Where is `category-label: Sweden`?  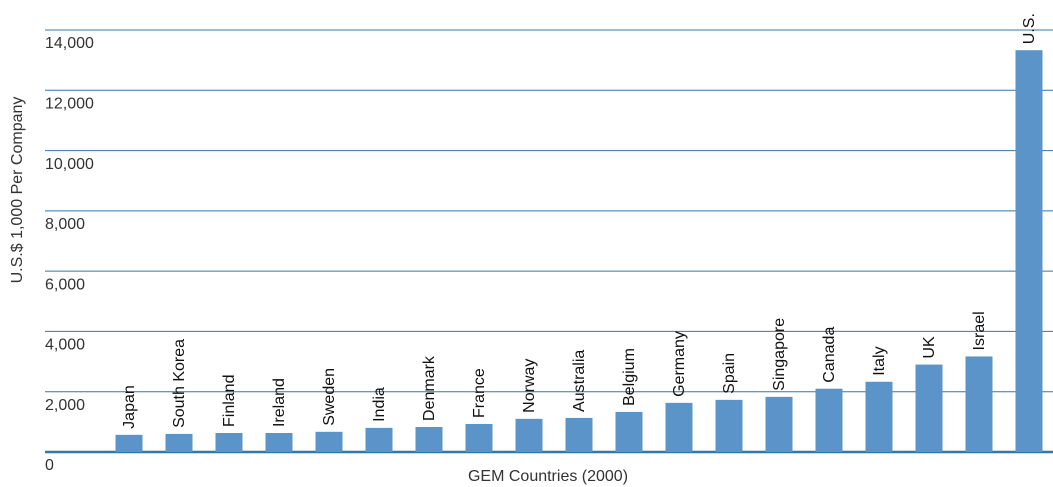 category-label: Sweden is located at coordinates (329, 397).